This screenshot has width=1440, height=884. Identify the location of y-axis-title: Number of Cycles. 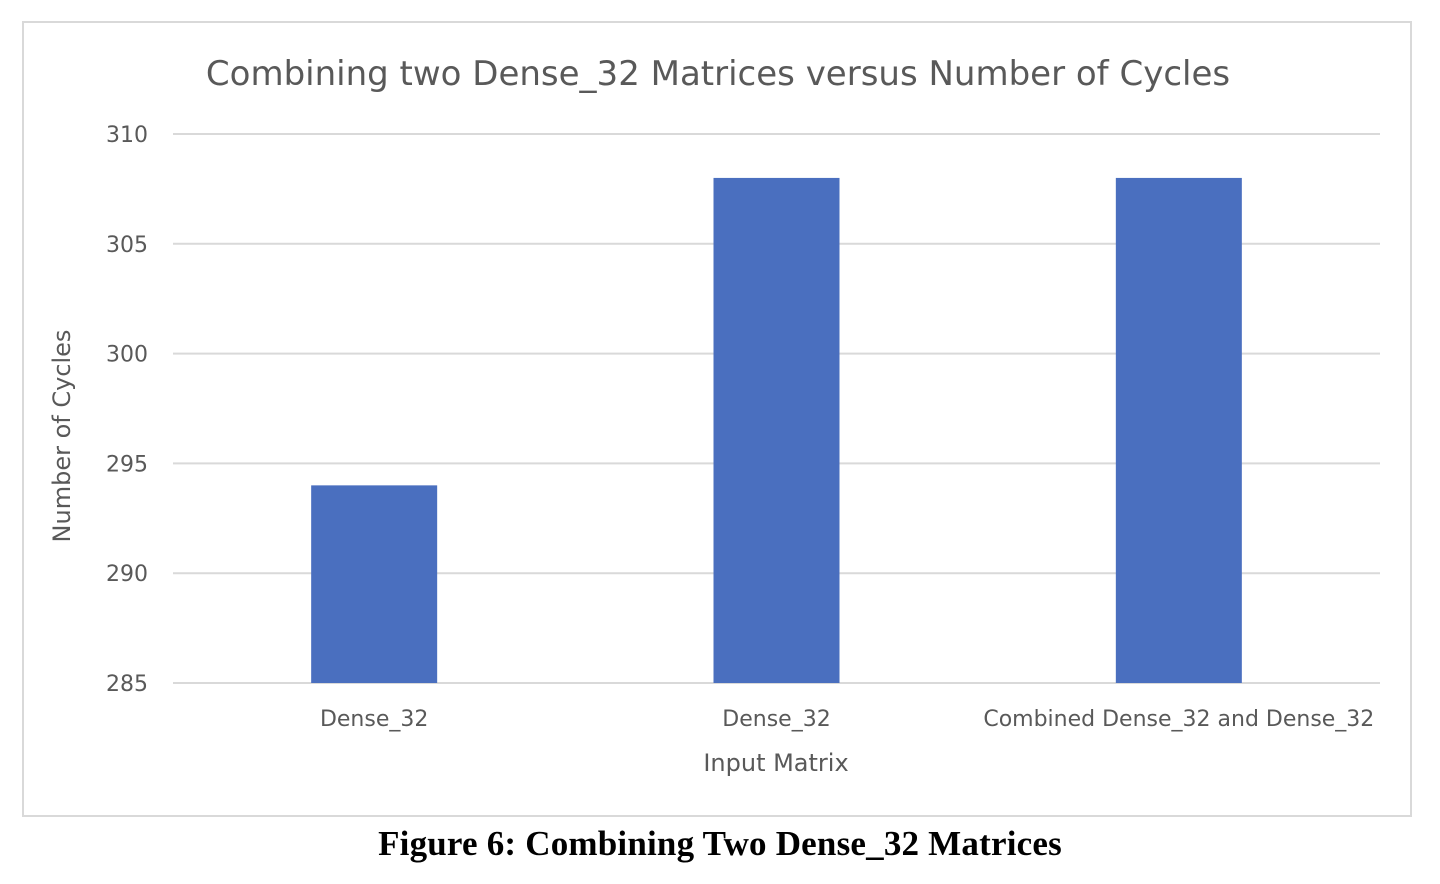
(62, 436).